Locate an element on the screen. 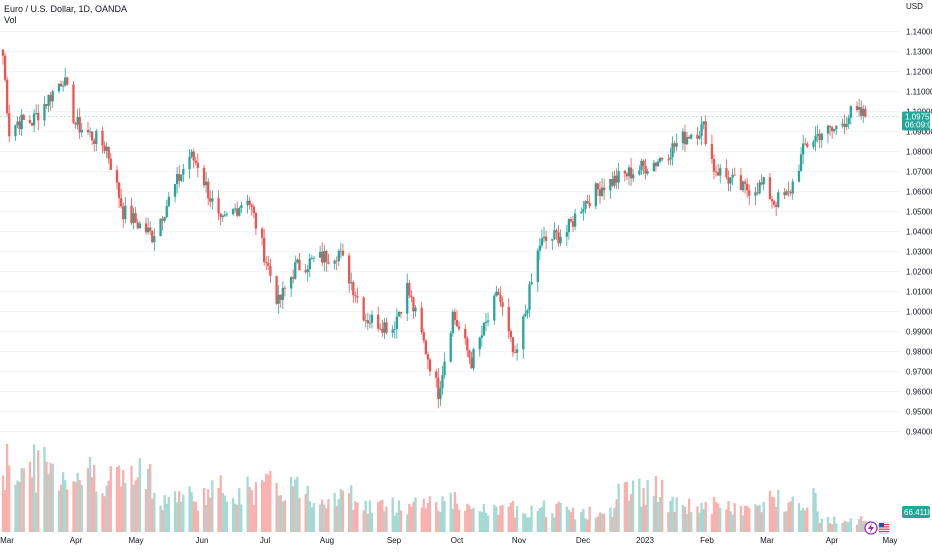 The image size is (932, 555). chart-title: Euro / U.S. Dollar, 1D, OANDA is located at coordinates (66, 9).